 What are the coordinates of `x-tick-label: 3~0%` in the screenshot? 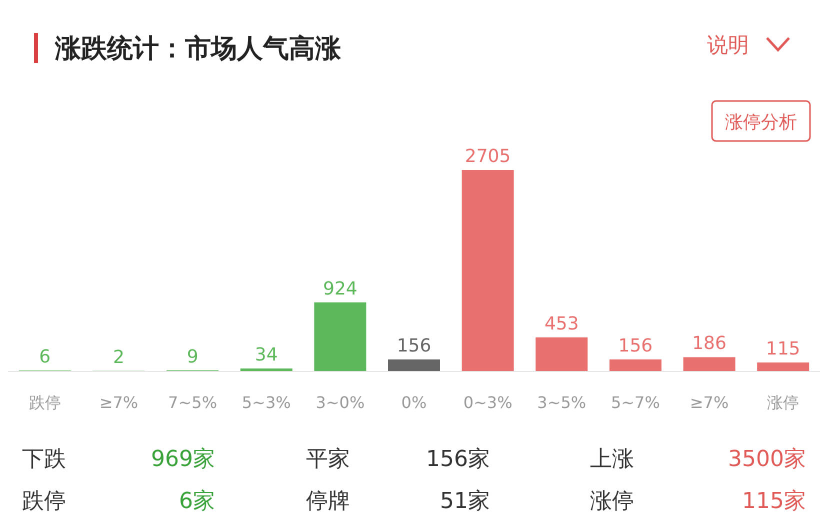 It's located at (340, 402).